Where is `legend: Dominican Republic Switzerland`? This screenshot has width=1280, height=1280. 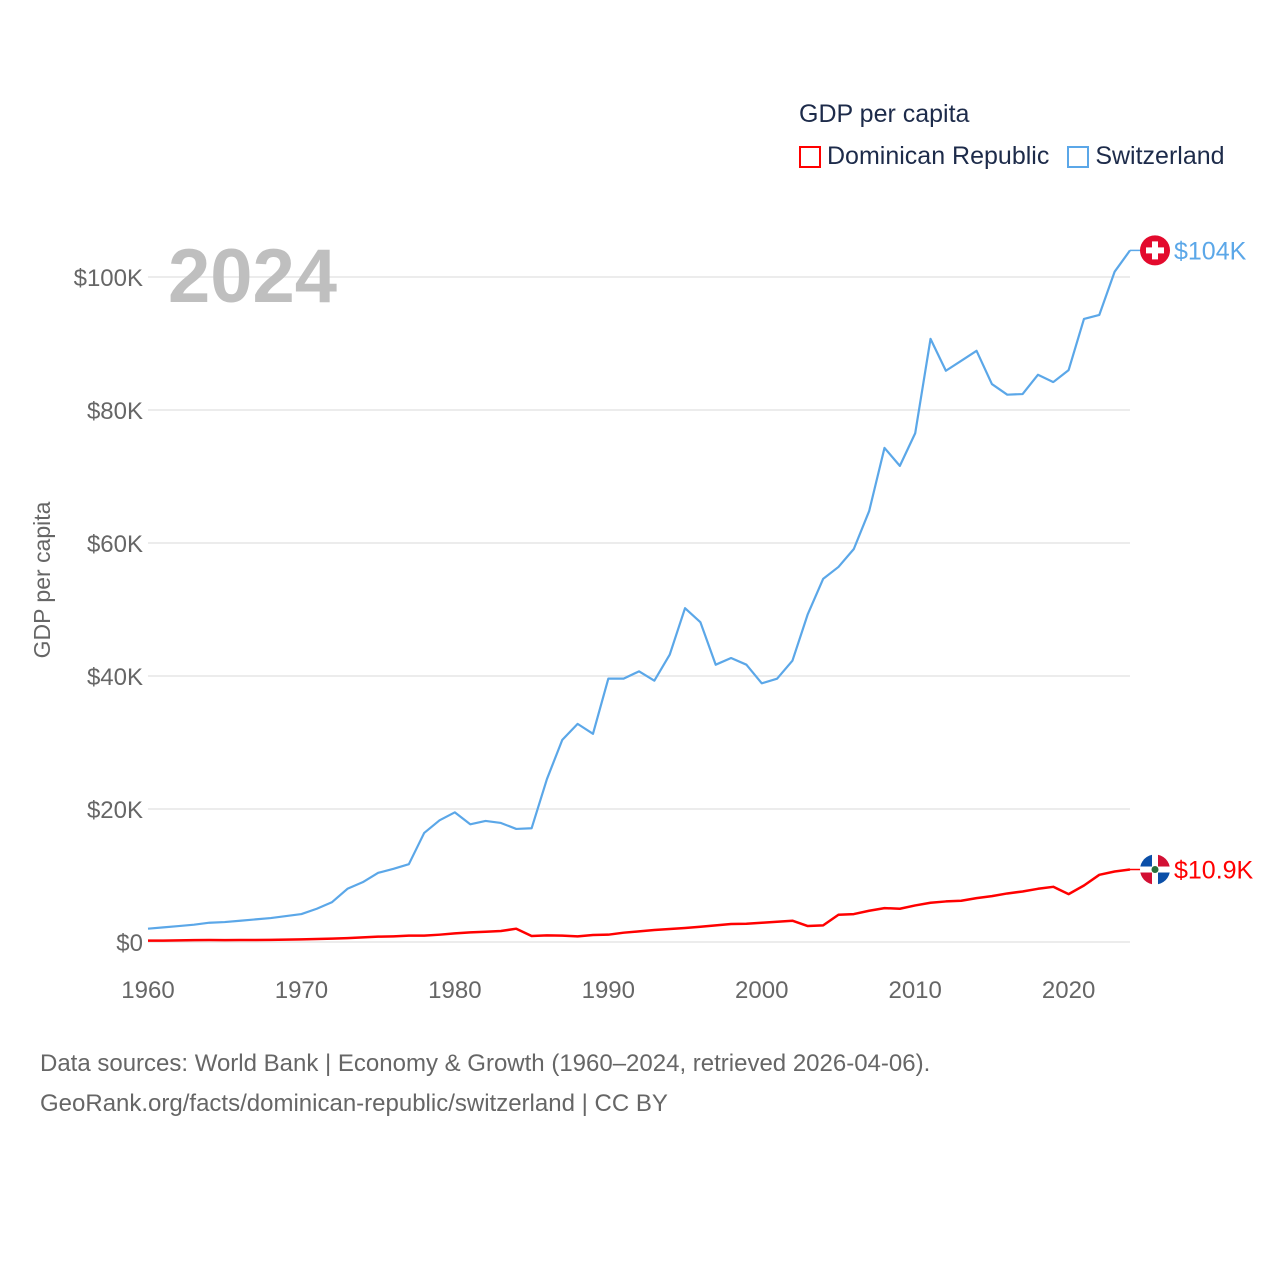
legend: Dominican Republic Switzerland is located at coordinates (1012, 156).